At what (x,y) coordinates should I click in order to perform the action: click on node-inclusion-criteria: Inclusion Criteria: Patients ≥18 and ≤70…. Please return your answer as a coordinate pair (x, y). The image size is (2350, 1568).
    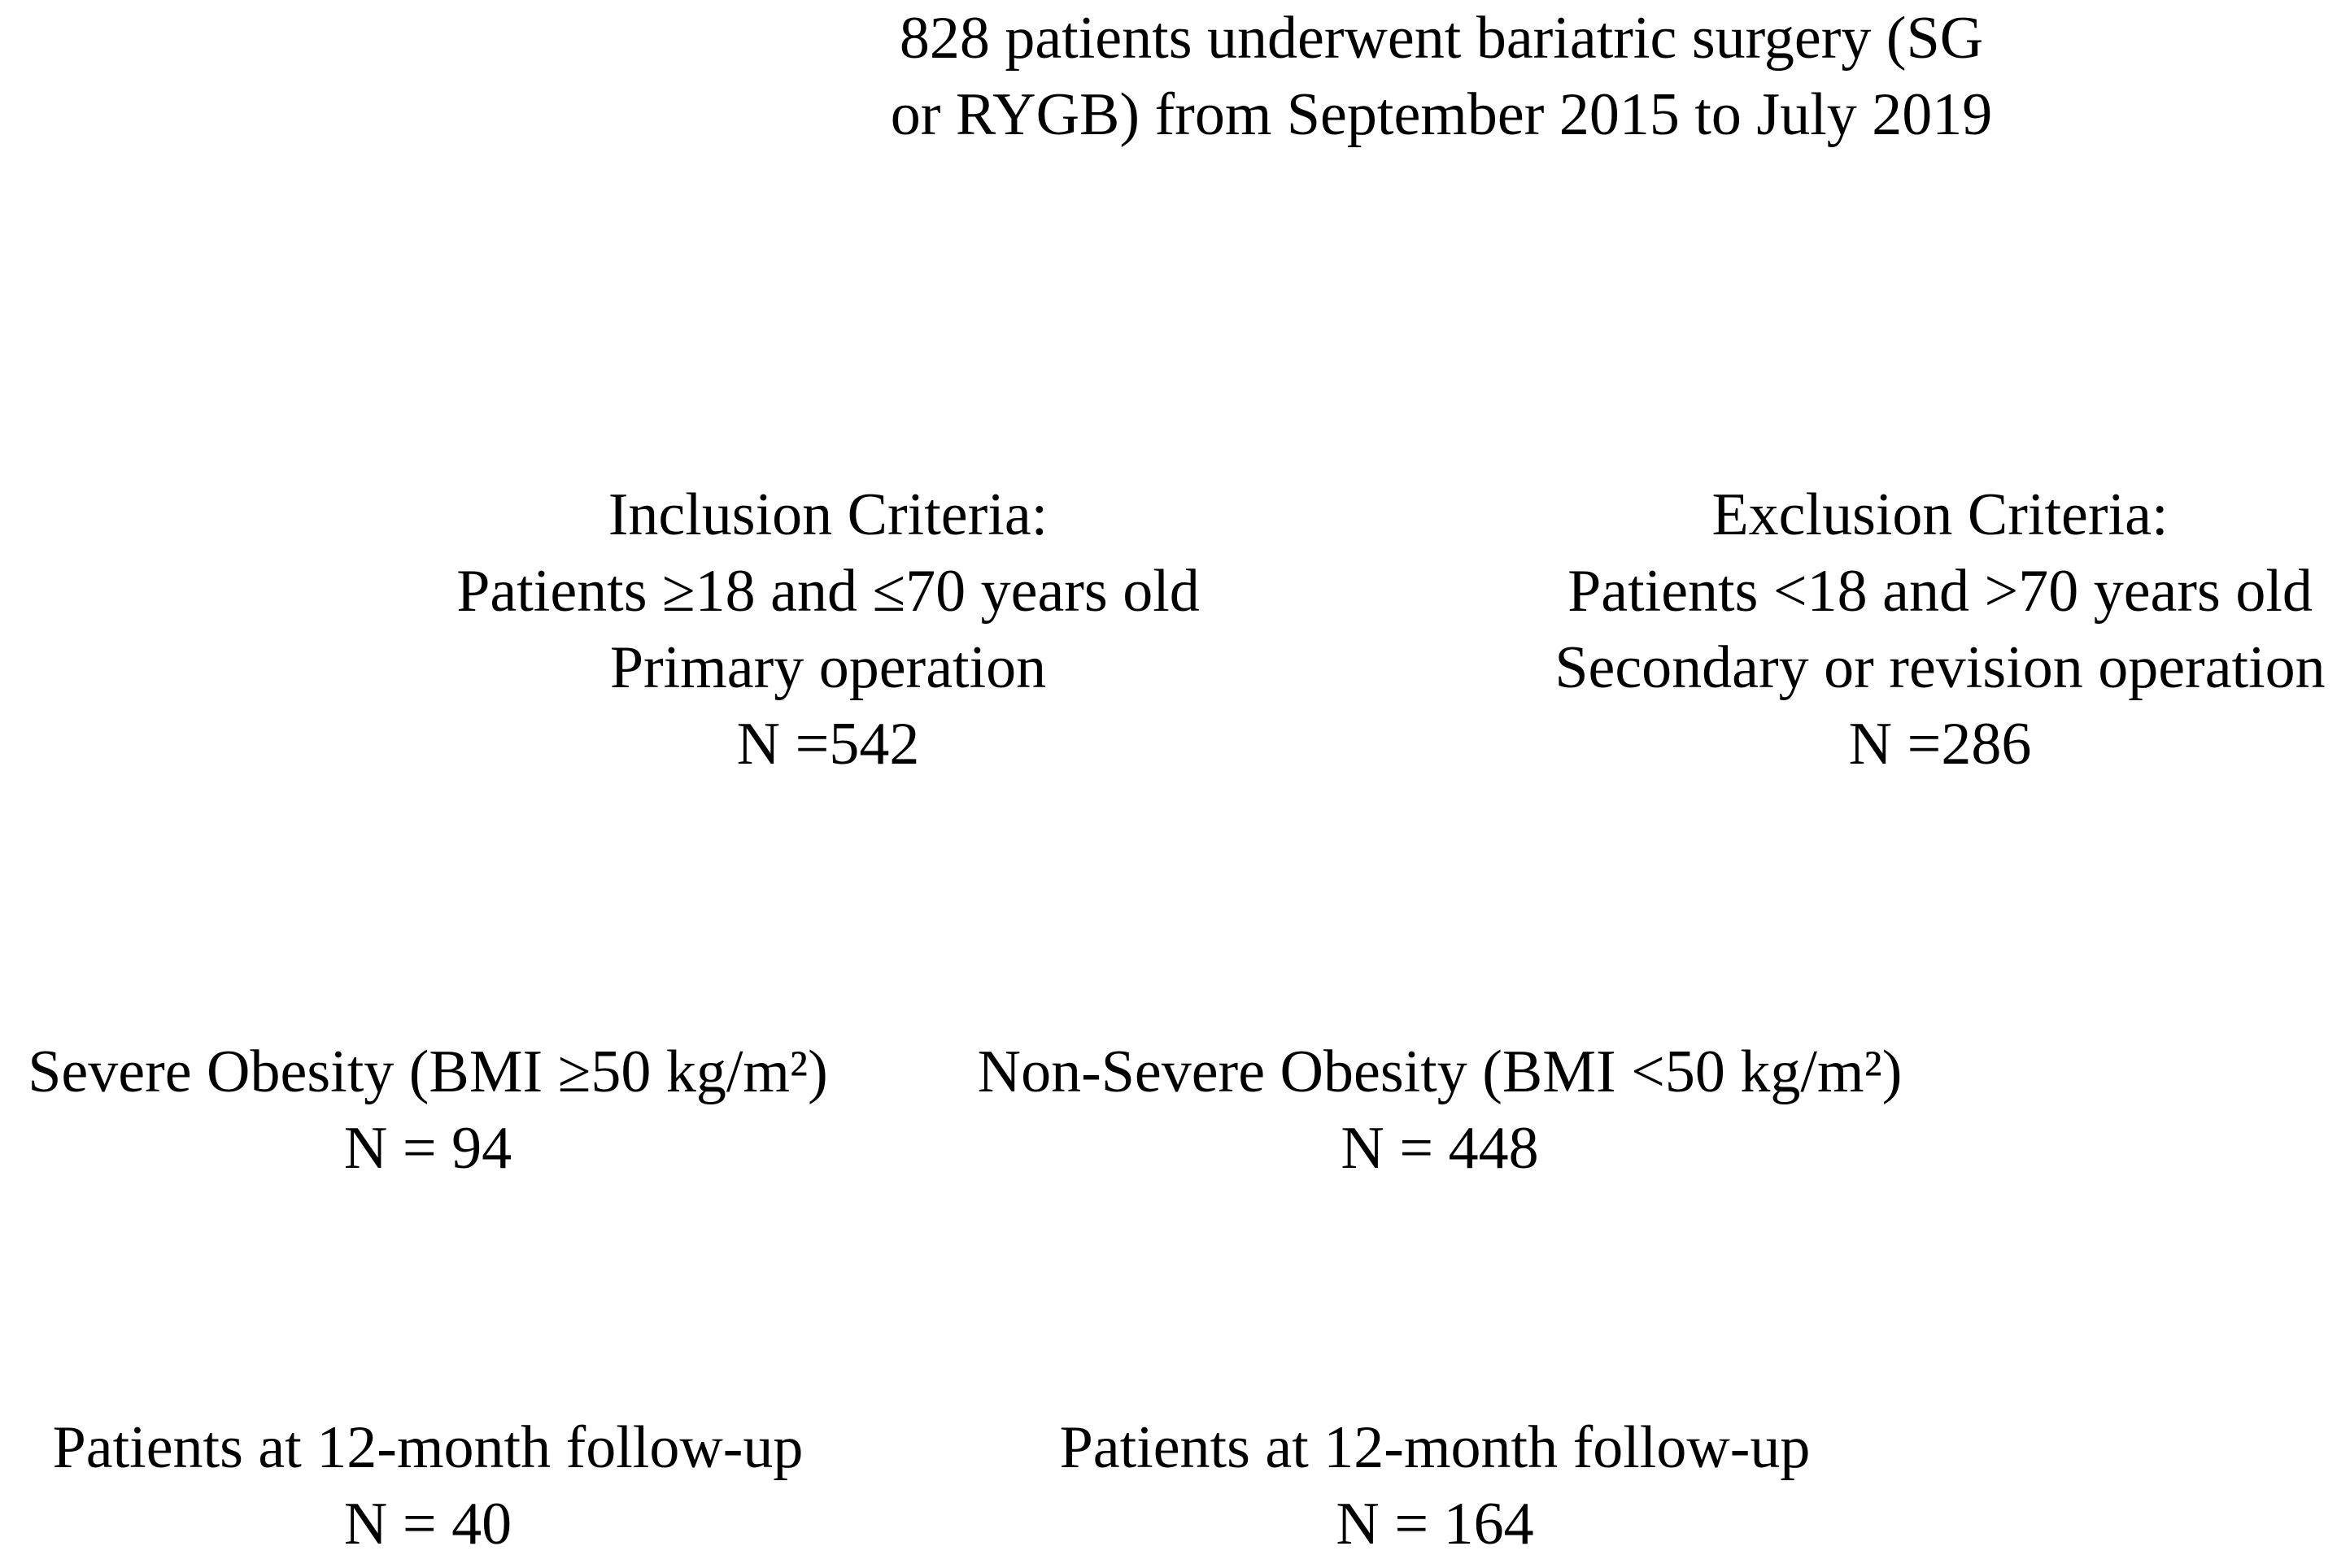
    Looking at the image, I should click on (828, 629).